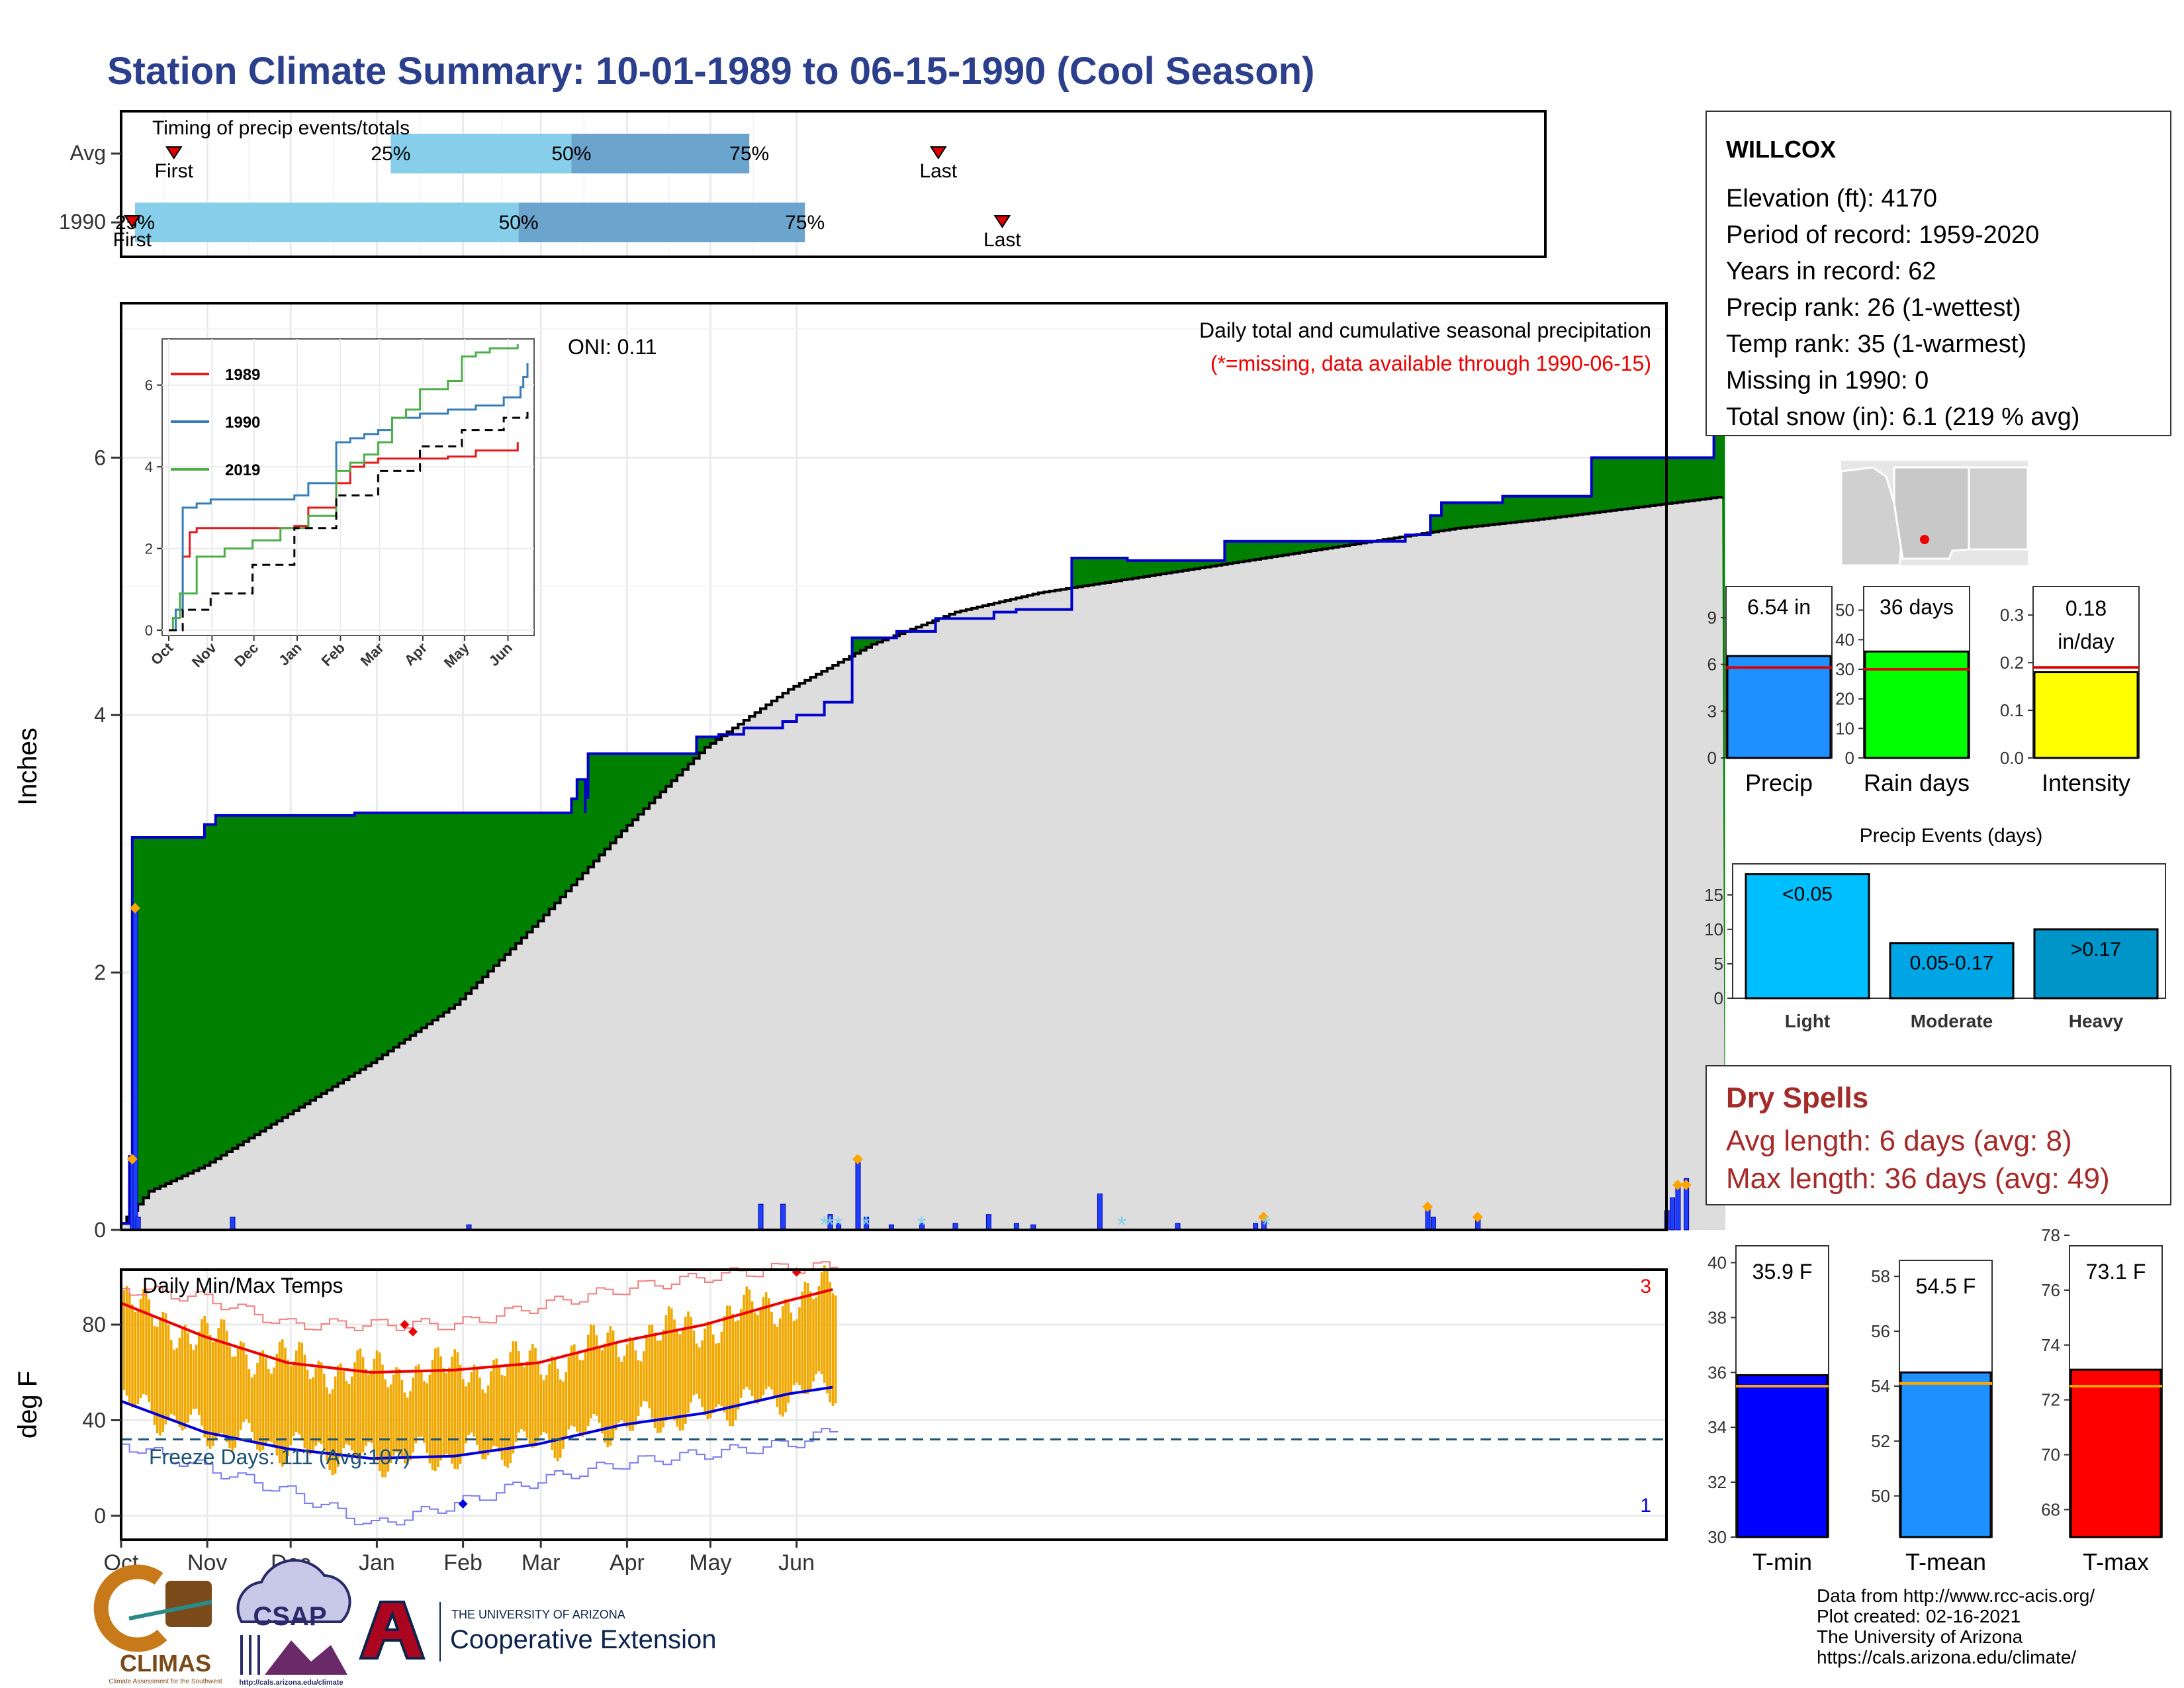 The image size is (2184, 1688). I want to click on temp-y-tick-label: 34, so click(1717, 1427).